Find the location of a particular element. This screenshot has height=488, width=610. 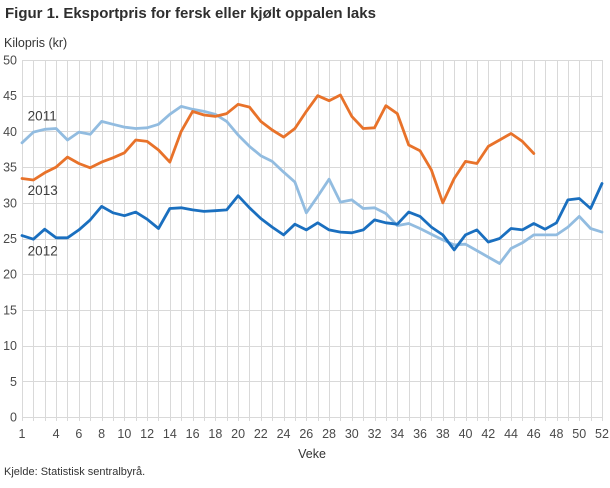

svg-text: 36 is located at coordinates (420, 434).